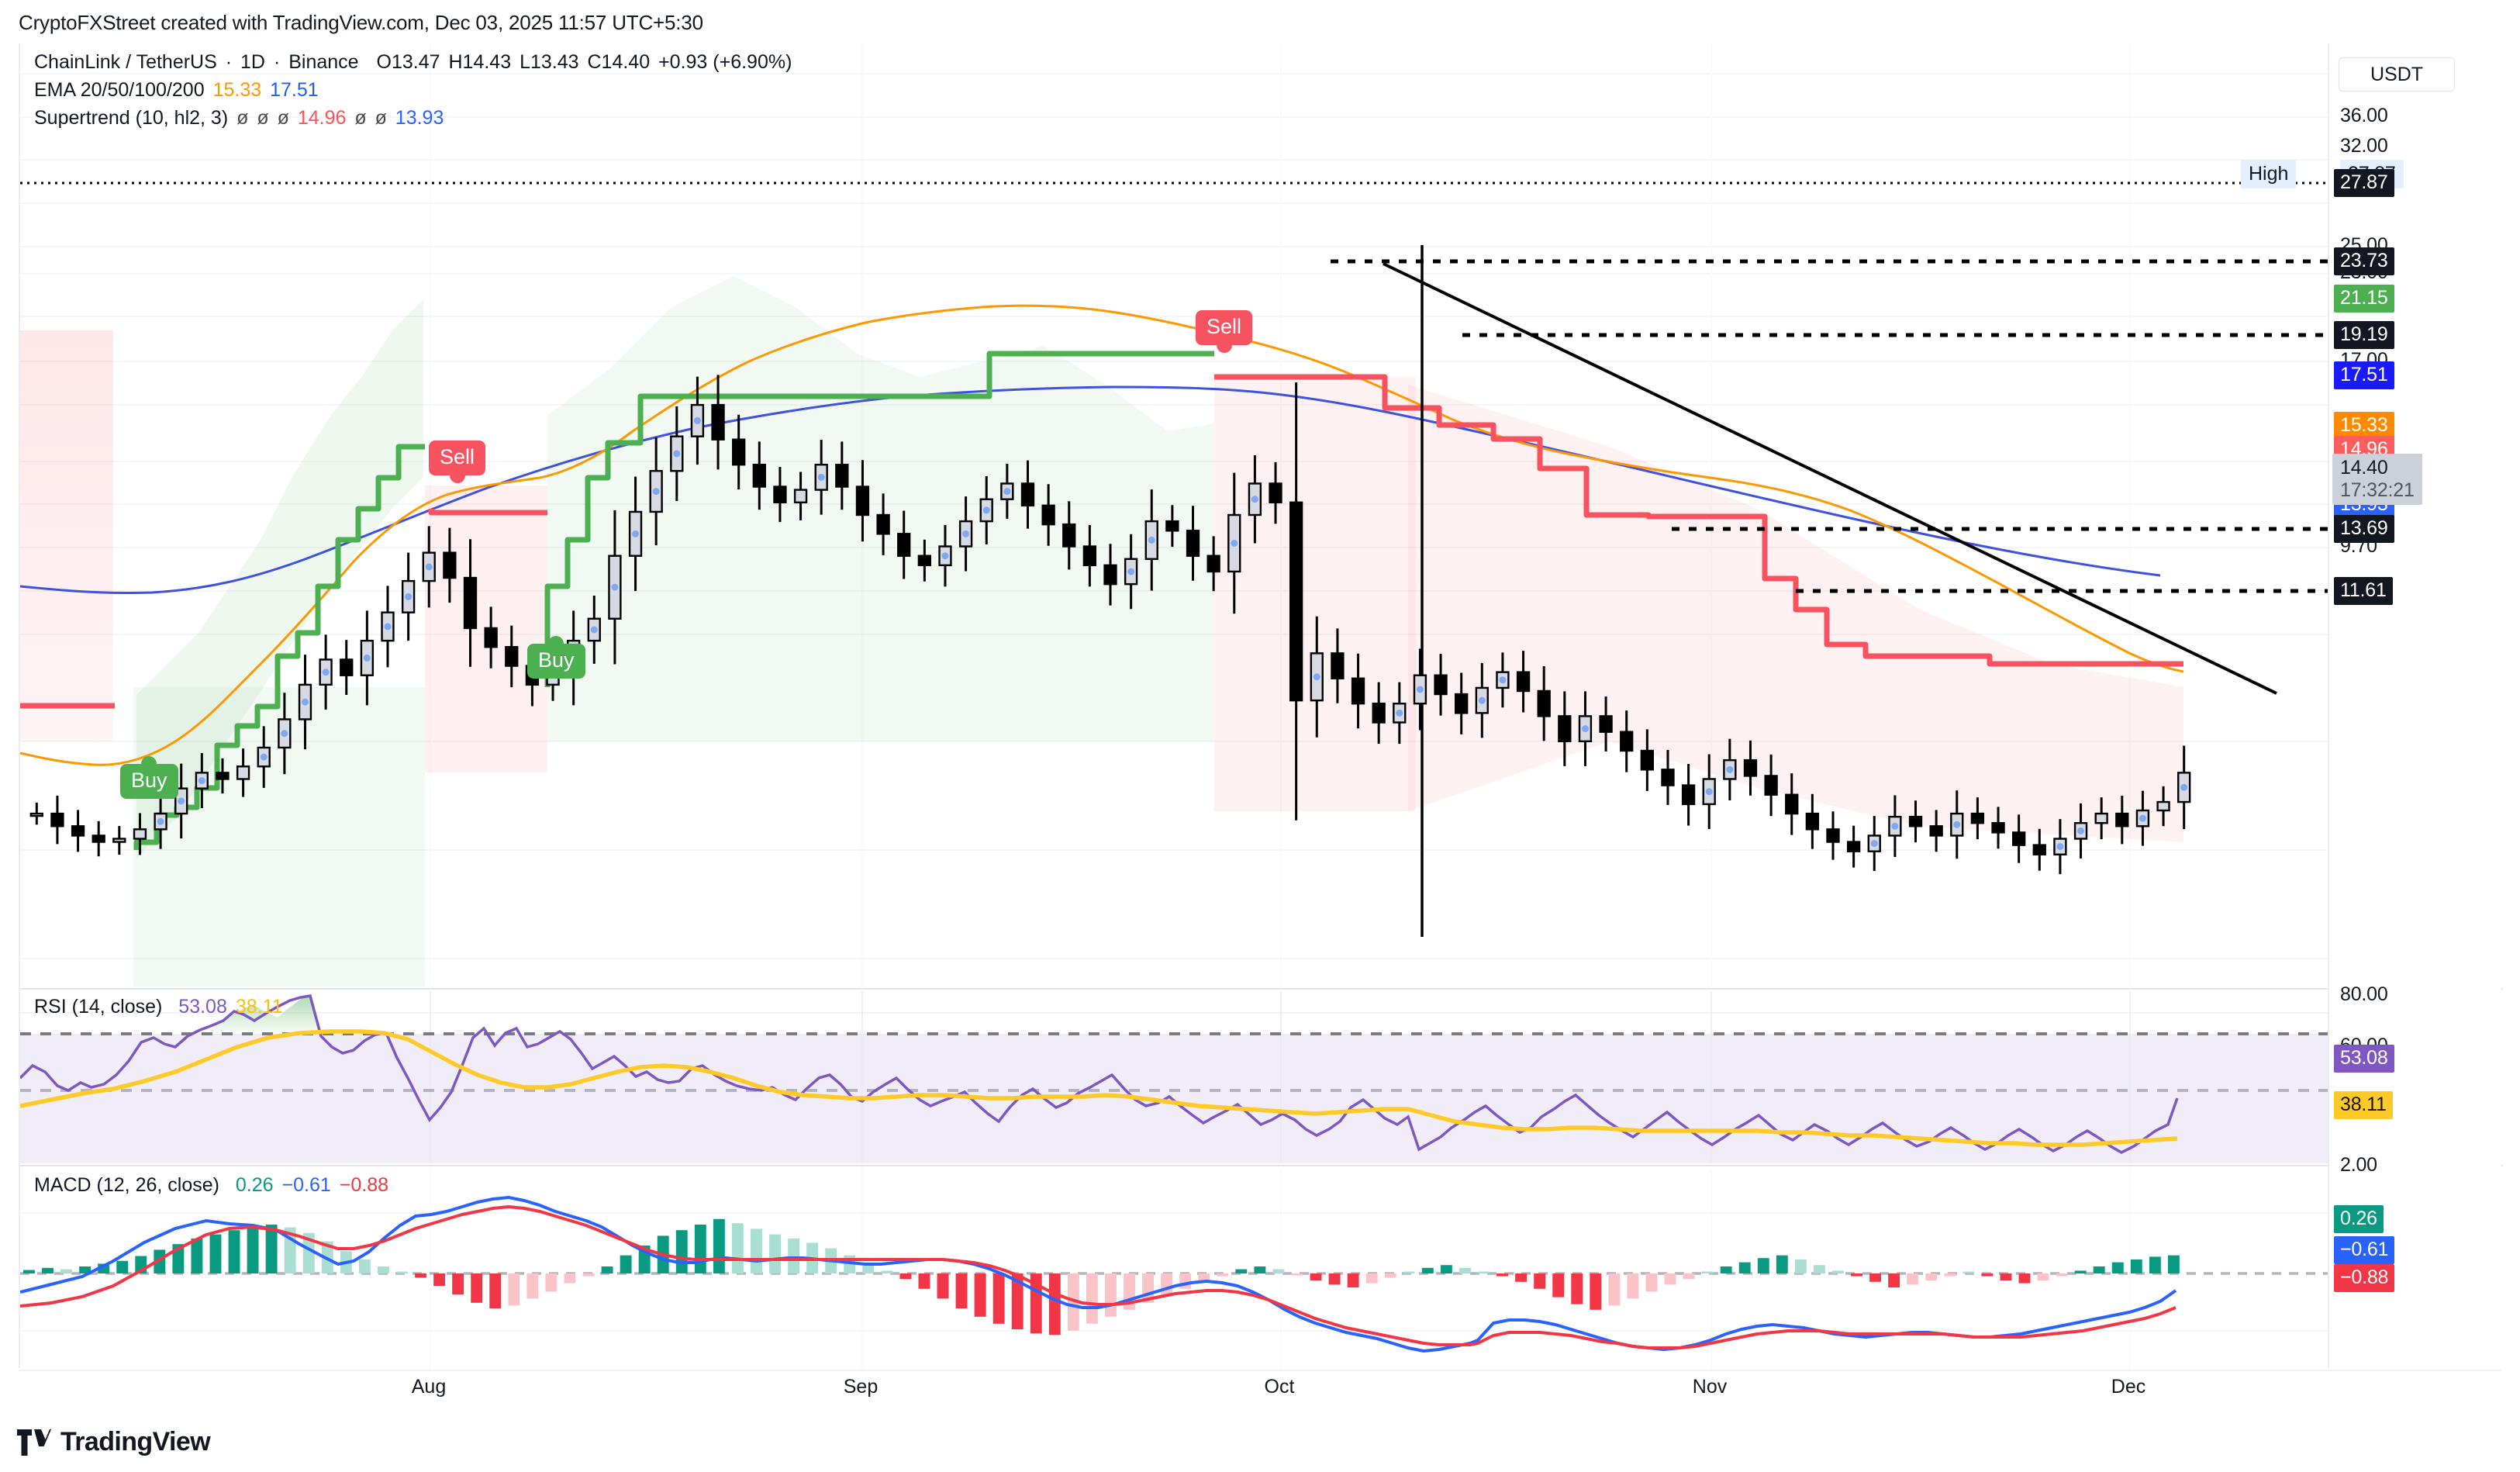 The height and width of the screenshot is (1472, 2520). What do you see at coordinates (2269, 174) in the screenshot?
I see `high-tag: High` at bounding box center [2269, 174].